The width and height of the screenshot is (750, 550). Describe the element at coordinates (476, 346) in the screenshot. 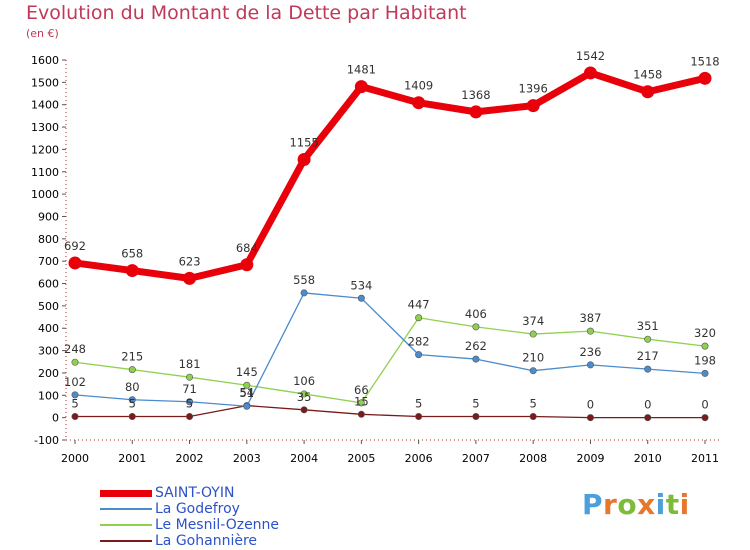

I see `data-label: 262` at that location.